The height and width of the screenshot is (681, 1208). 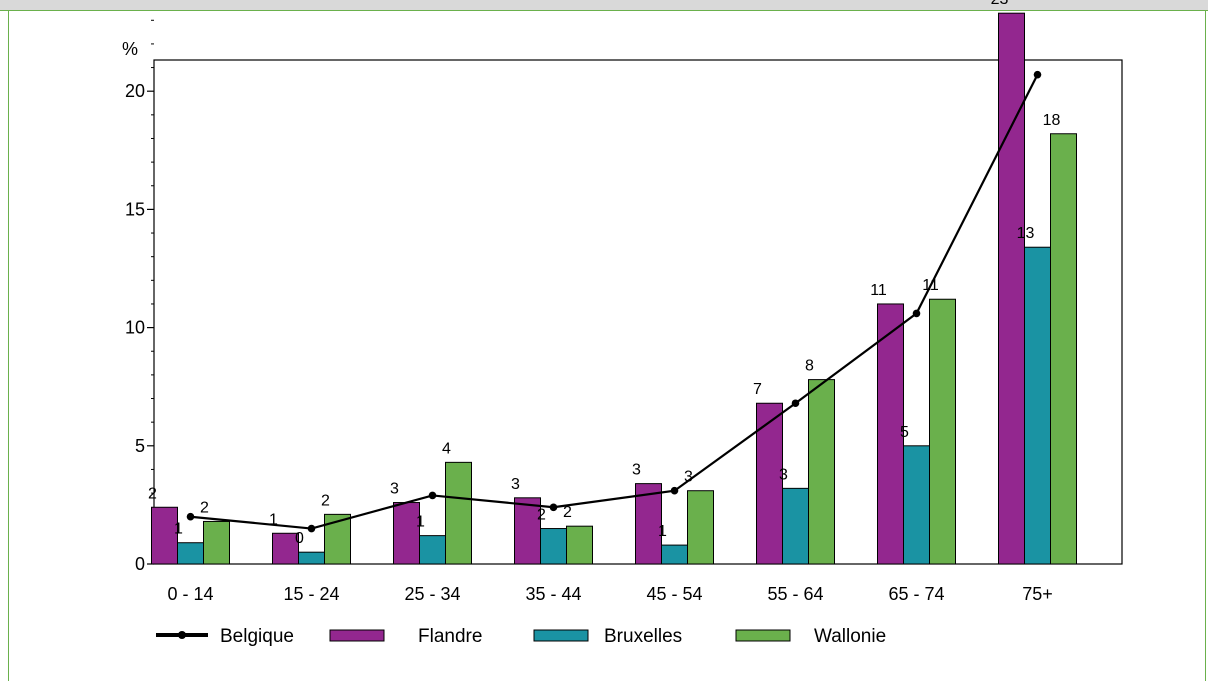 I want to click on data-label-bruxelles: 3, so click(x=783, y=474).